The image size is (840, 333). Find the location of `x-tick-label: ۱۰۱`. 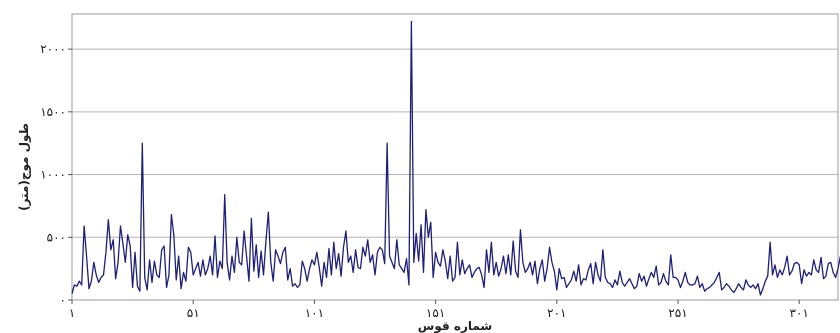

x-tick-label: ۱۰۱ is located at coordinates (314, 313).